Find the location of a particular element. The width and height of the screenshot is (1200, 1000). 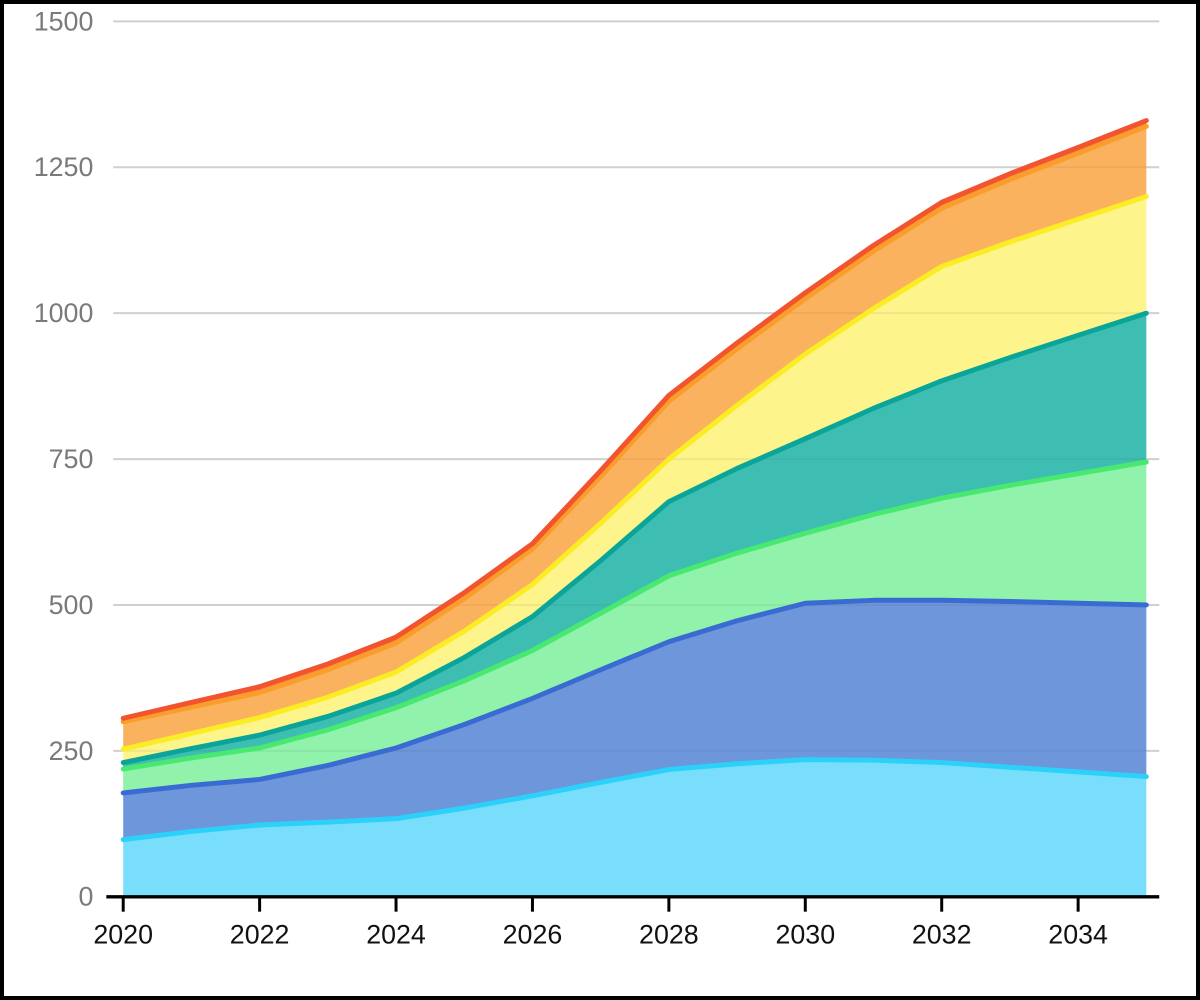

x-tick-label-2026: 2026 is located at coordinates (533, 934).